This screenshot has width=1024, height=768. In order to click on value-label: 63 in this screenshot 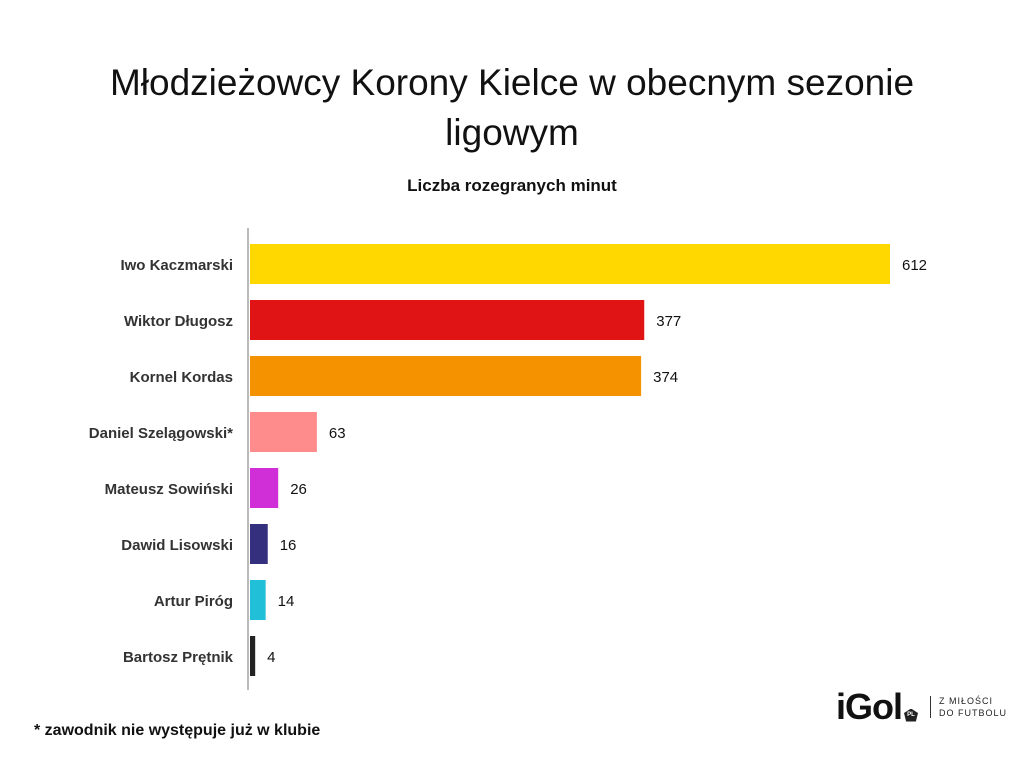, I will do `click(337, 433)`.